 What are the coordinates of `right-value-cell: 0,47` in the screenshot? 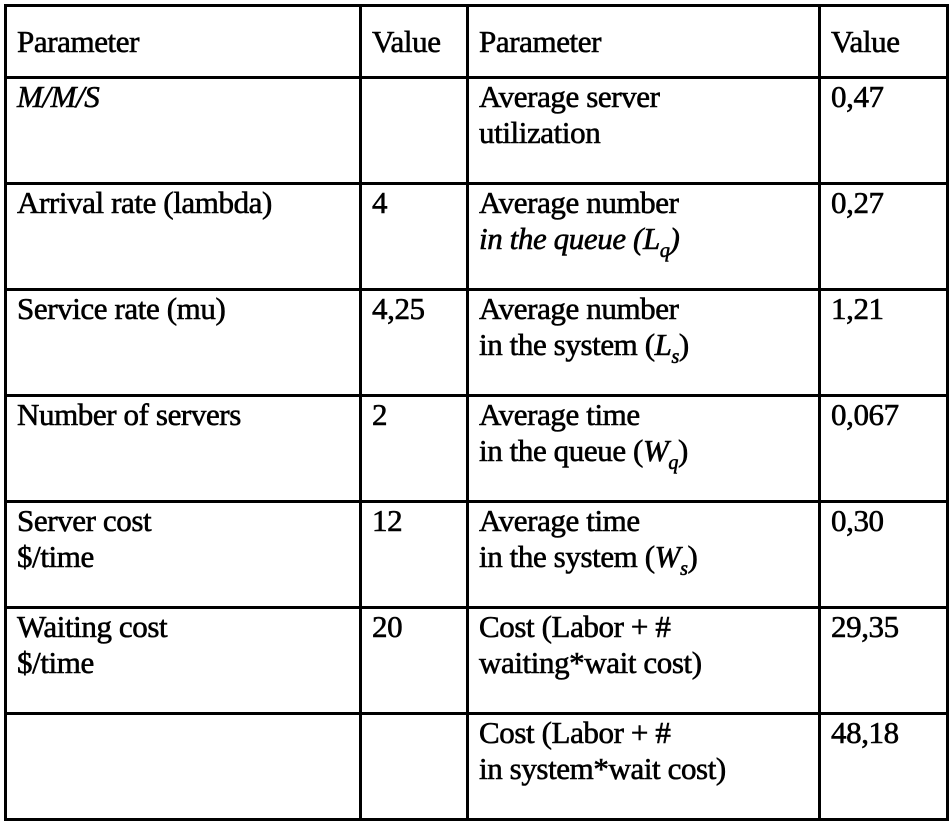 It's located at (883, 130).